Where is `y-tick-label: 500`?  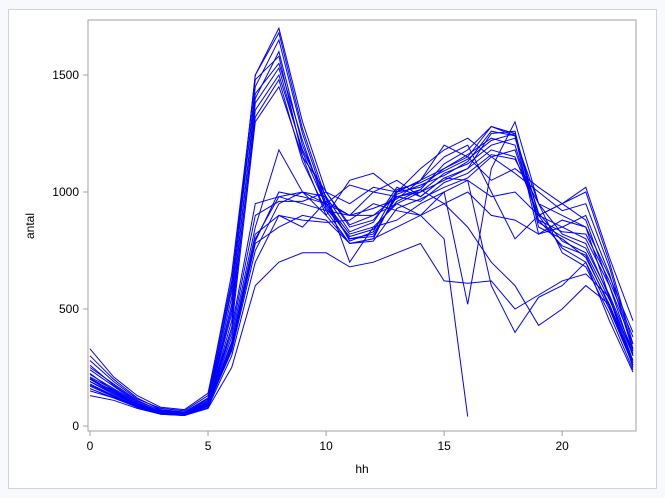 y-tick-label: 500 is located at coordinates (69, 309).